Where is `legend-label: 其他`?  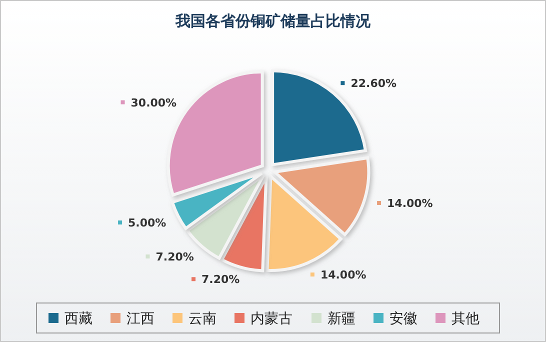 legend-label: 其他 is located at coordinates (466, 319).